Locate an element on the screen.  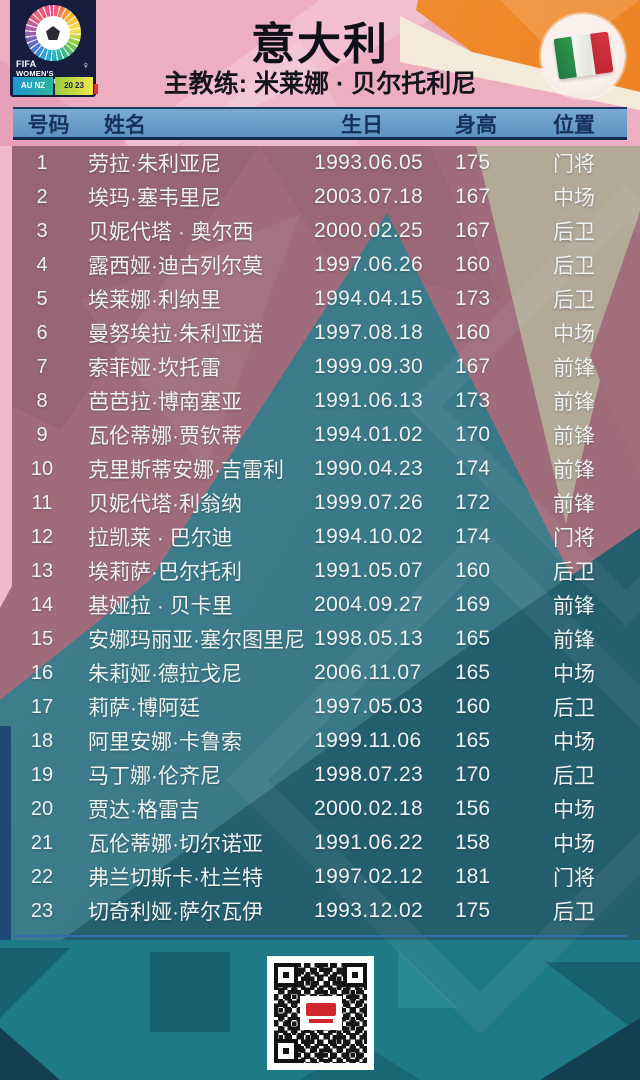
player-name: 切奇利娅·萨尔瓦伊 is located at coordinates (175, 912).